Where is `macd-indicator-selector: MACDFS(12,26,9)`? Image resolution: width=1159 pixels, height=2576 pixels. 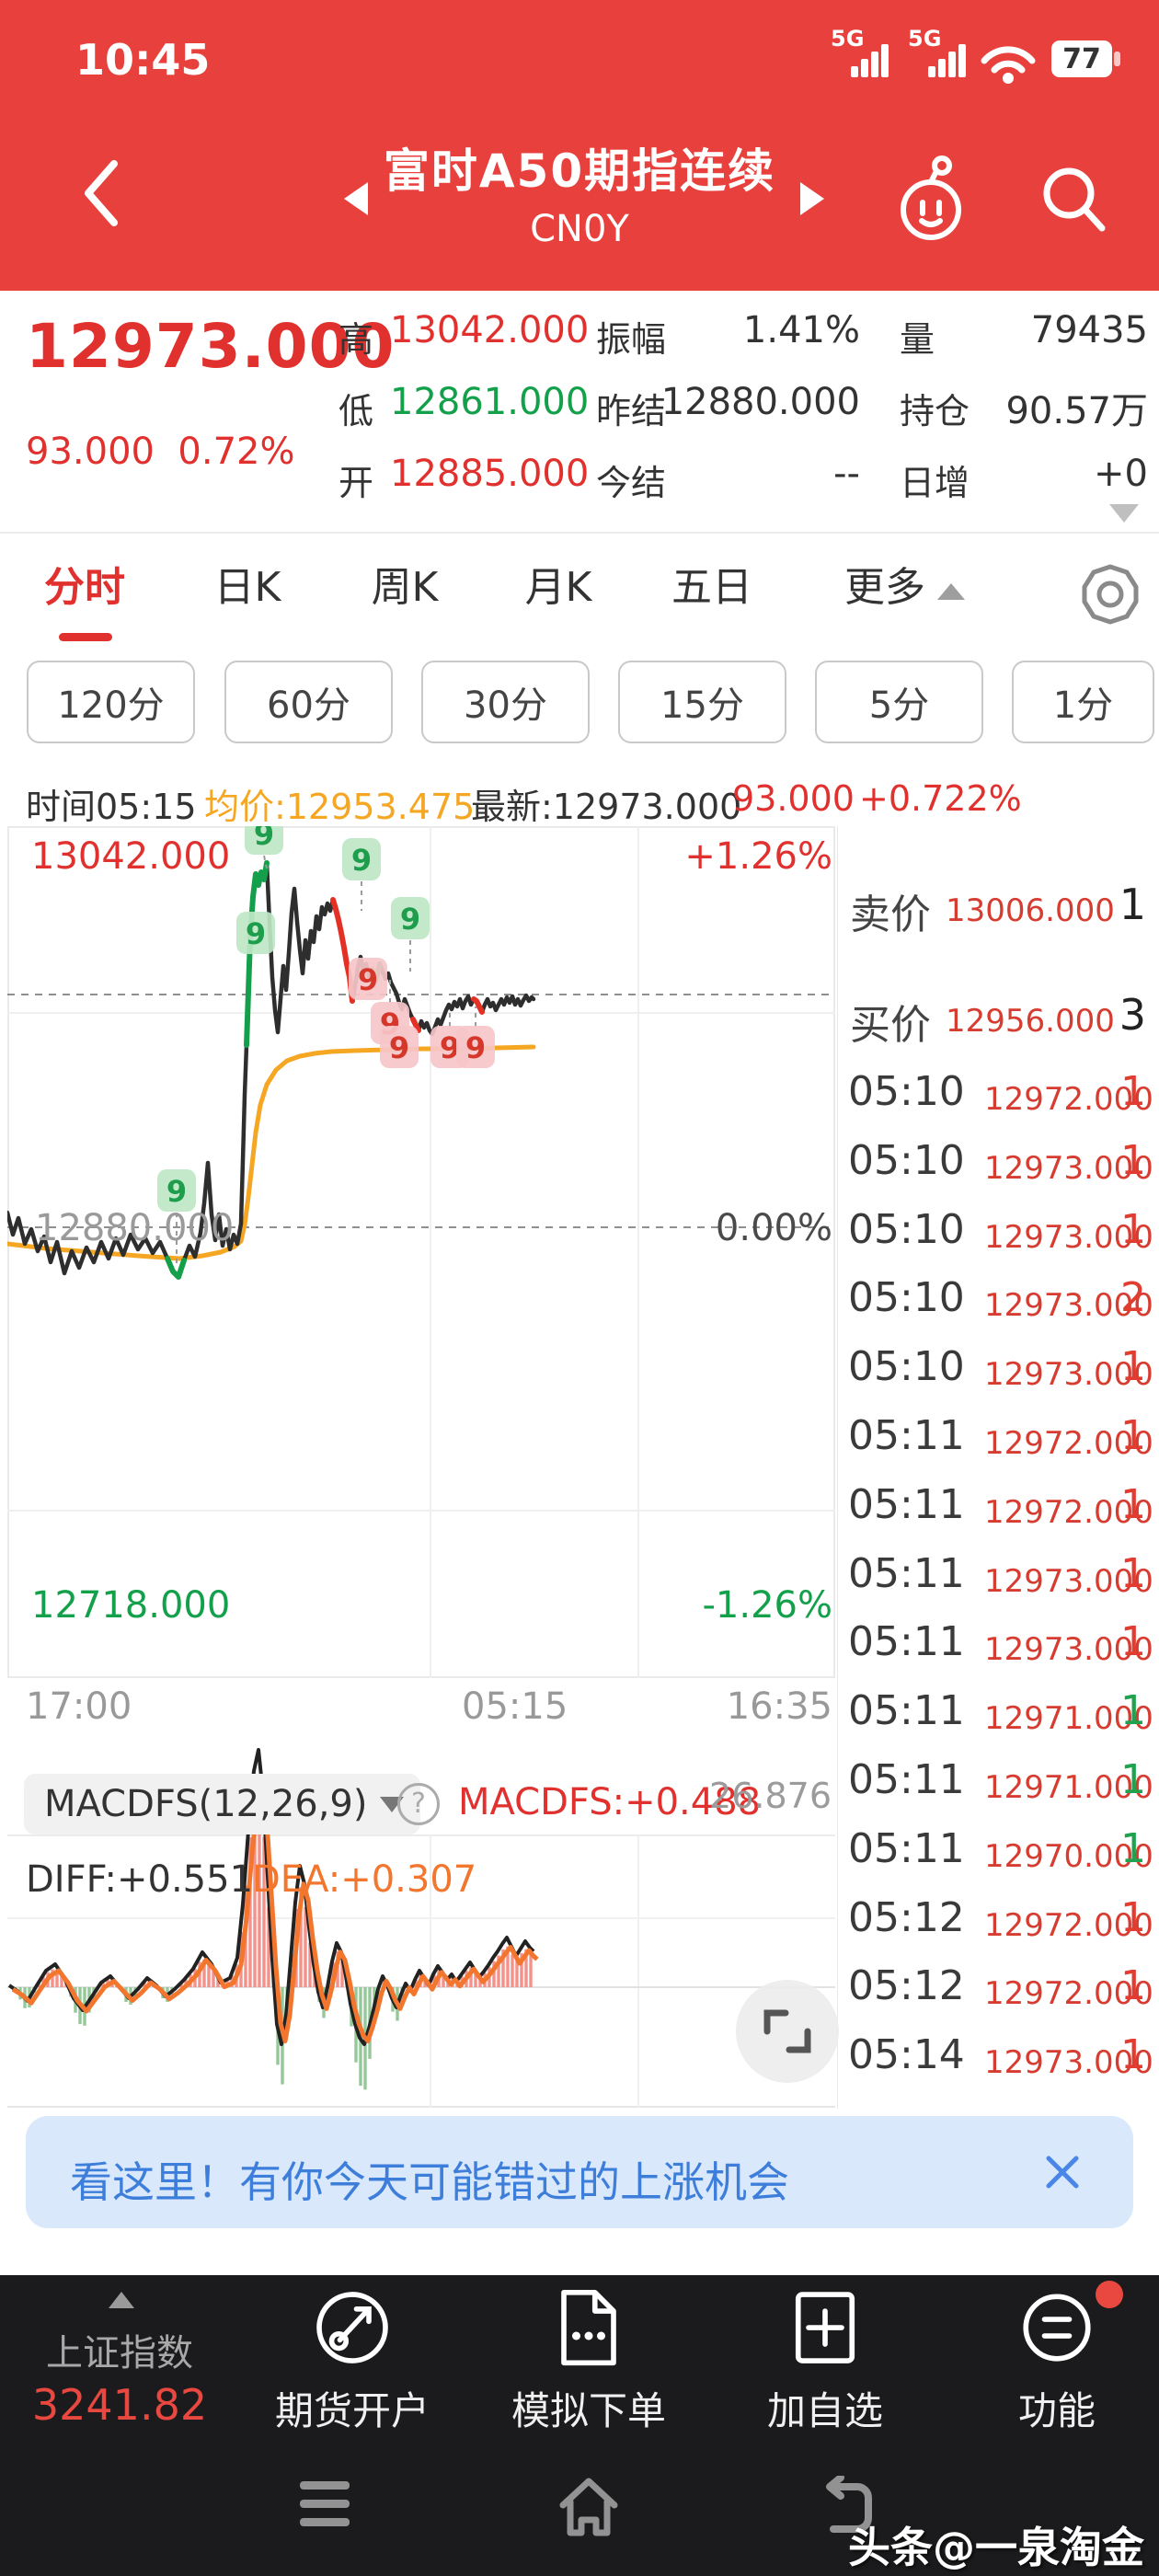
macd-indicator-selector: MACDFS(12,26,9) is located at coordinates (222, 1804).